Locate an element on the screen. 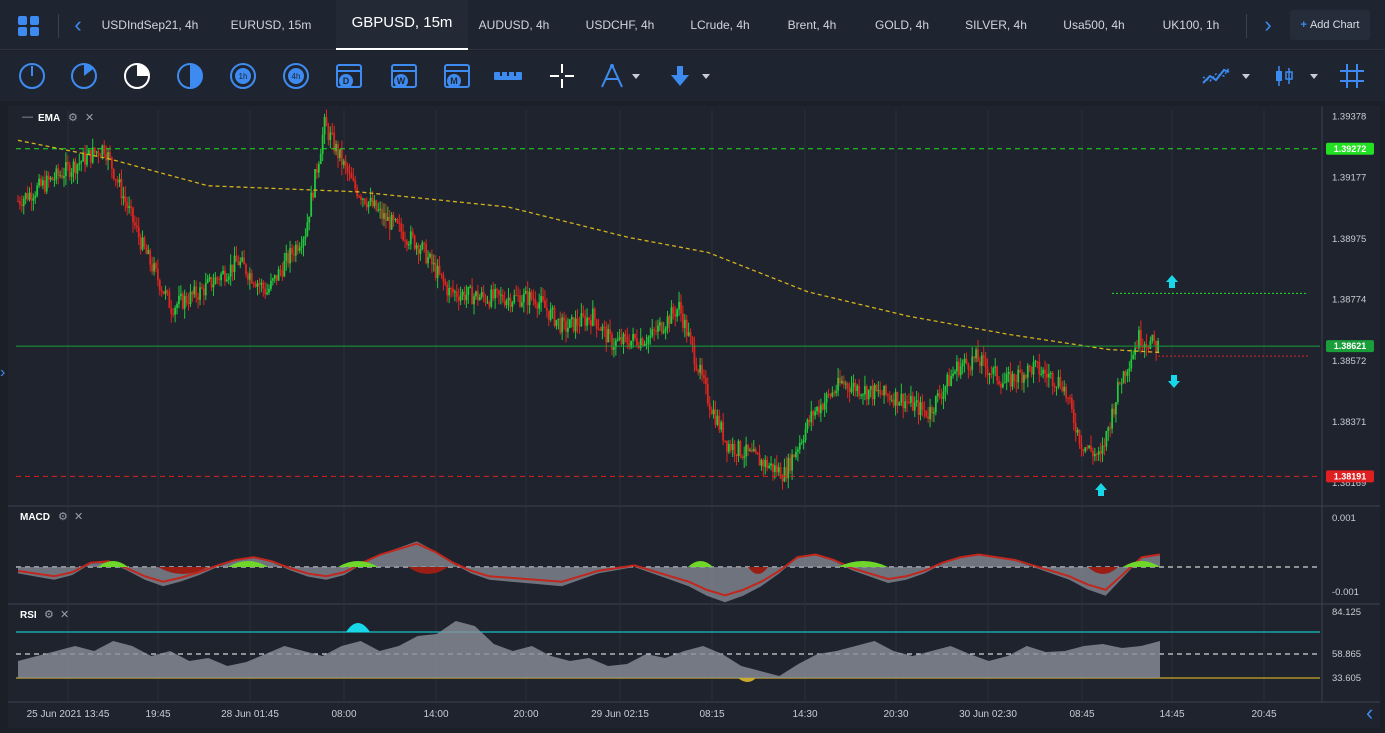  crosshair-icon is located at coordinates (562, 76).